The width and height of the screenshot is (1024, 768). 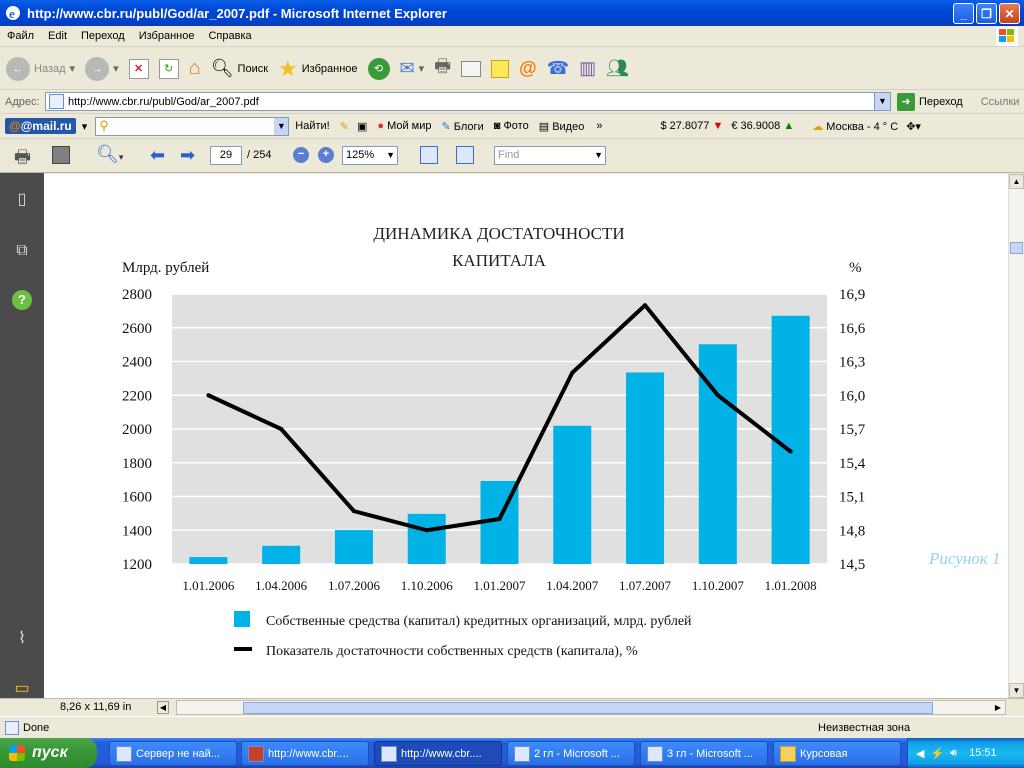 What do you see at coordinates (1016, 690) in the screenshot?
I see `scroll-down-button: ▼` at bounding box center [1016, 690].